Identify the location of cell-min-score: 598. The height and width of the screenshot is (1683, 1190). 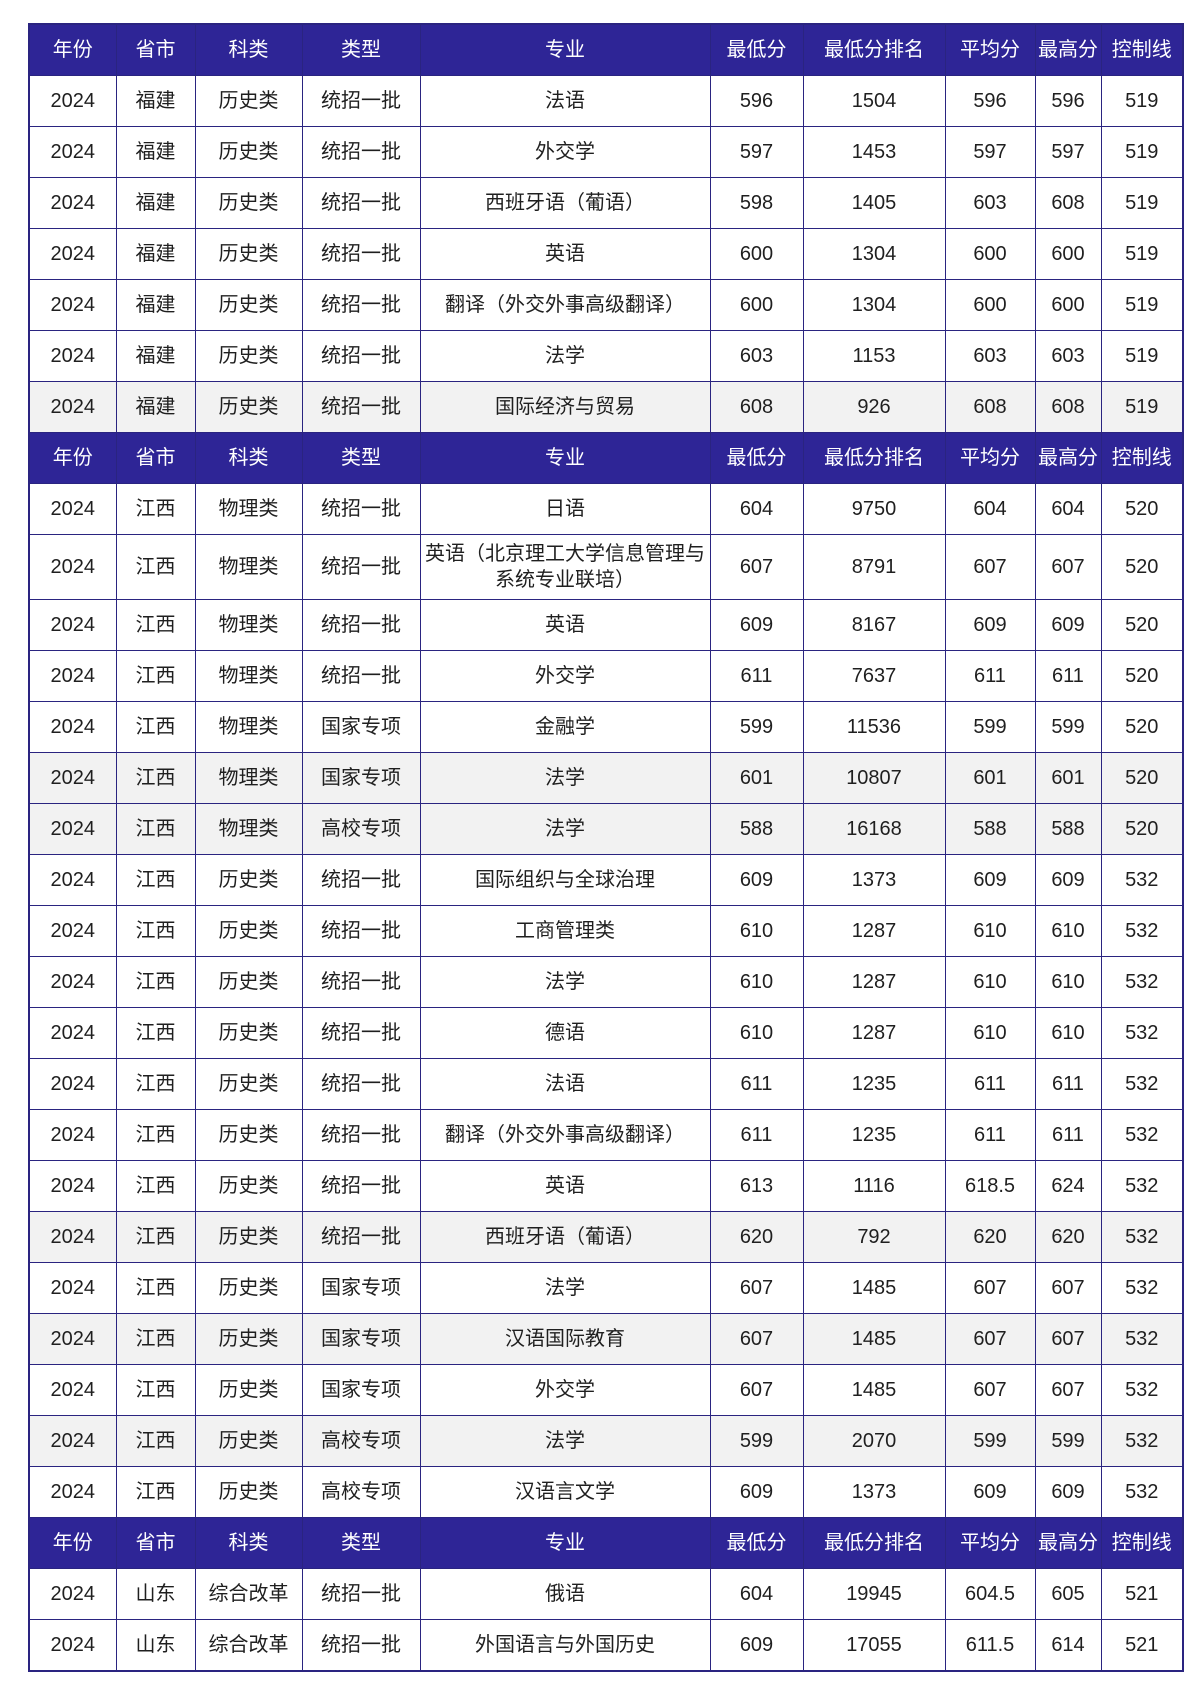
(756, 203).